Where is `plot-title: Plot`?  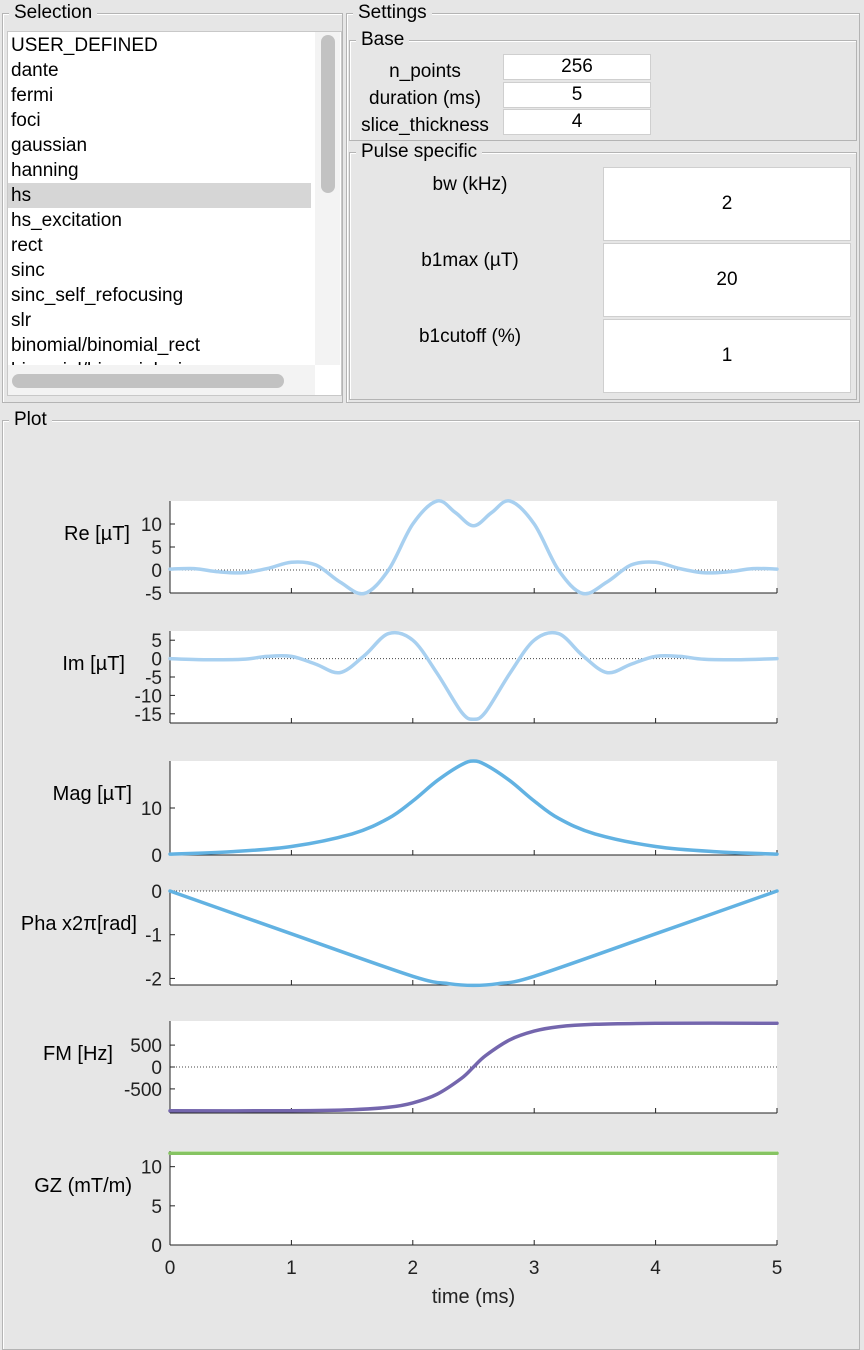 plot-title: Plot is located at coordinates (30, 420).